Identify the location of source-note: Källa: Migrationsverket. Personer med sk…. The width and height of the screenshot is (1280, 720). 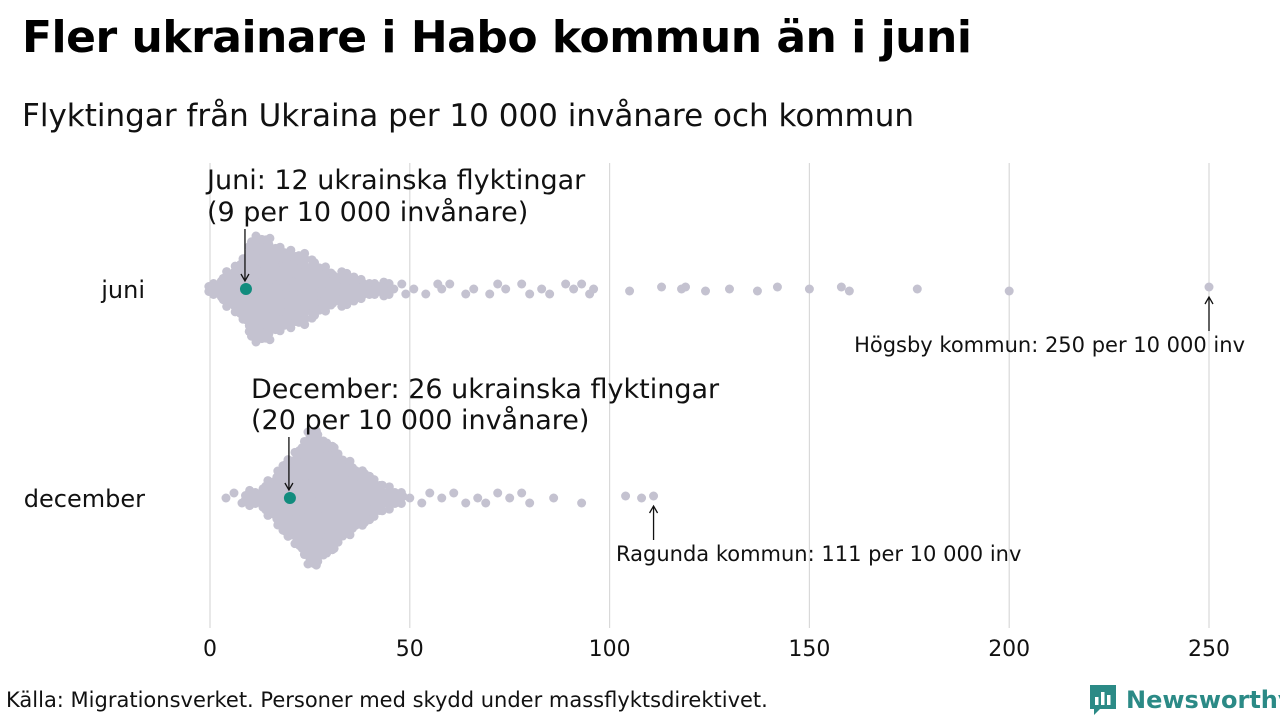
(387, 700).